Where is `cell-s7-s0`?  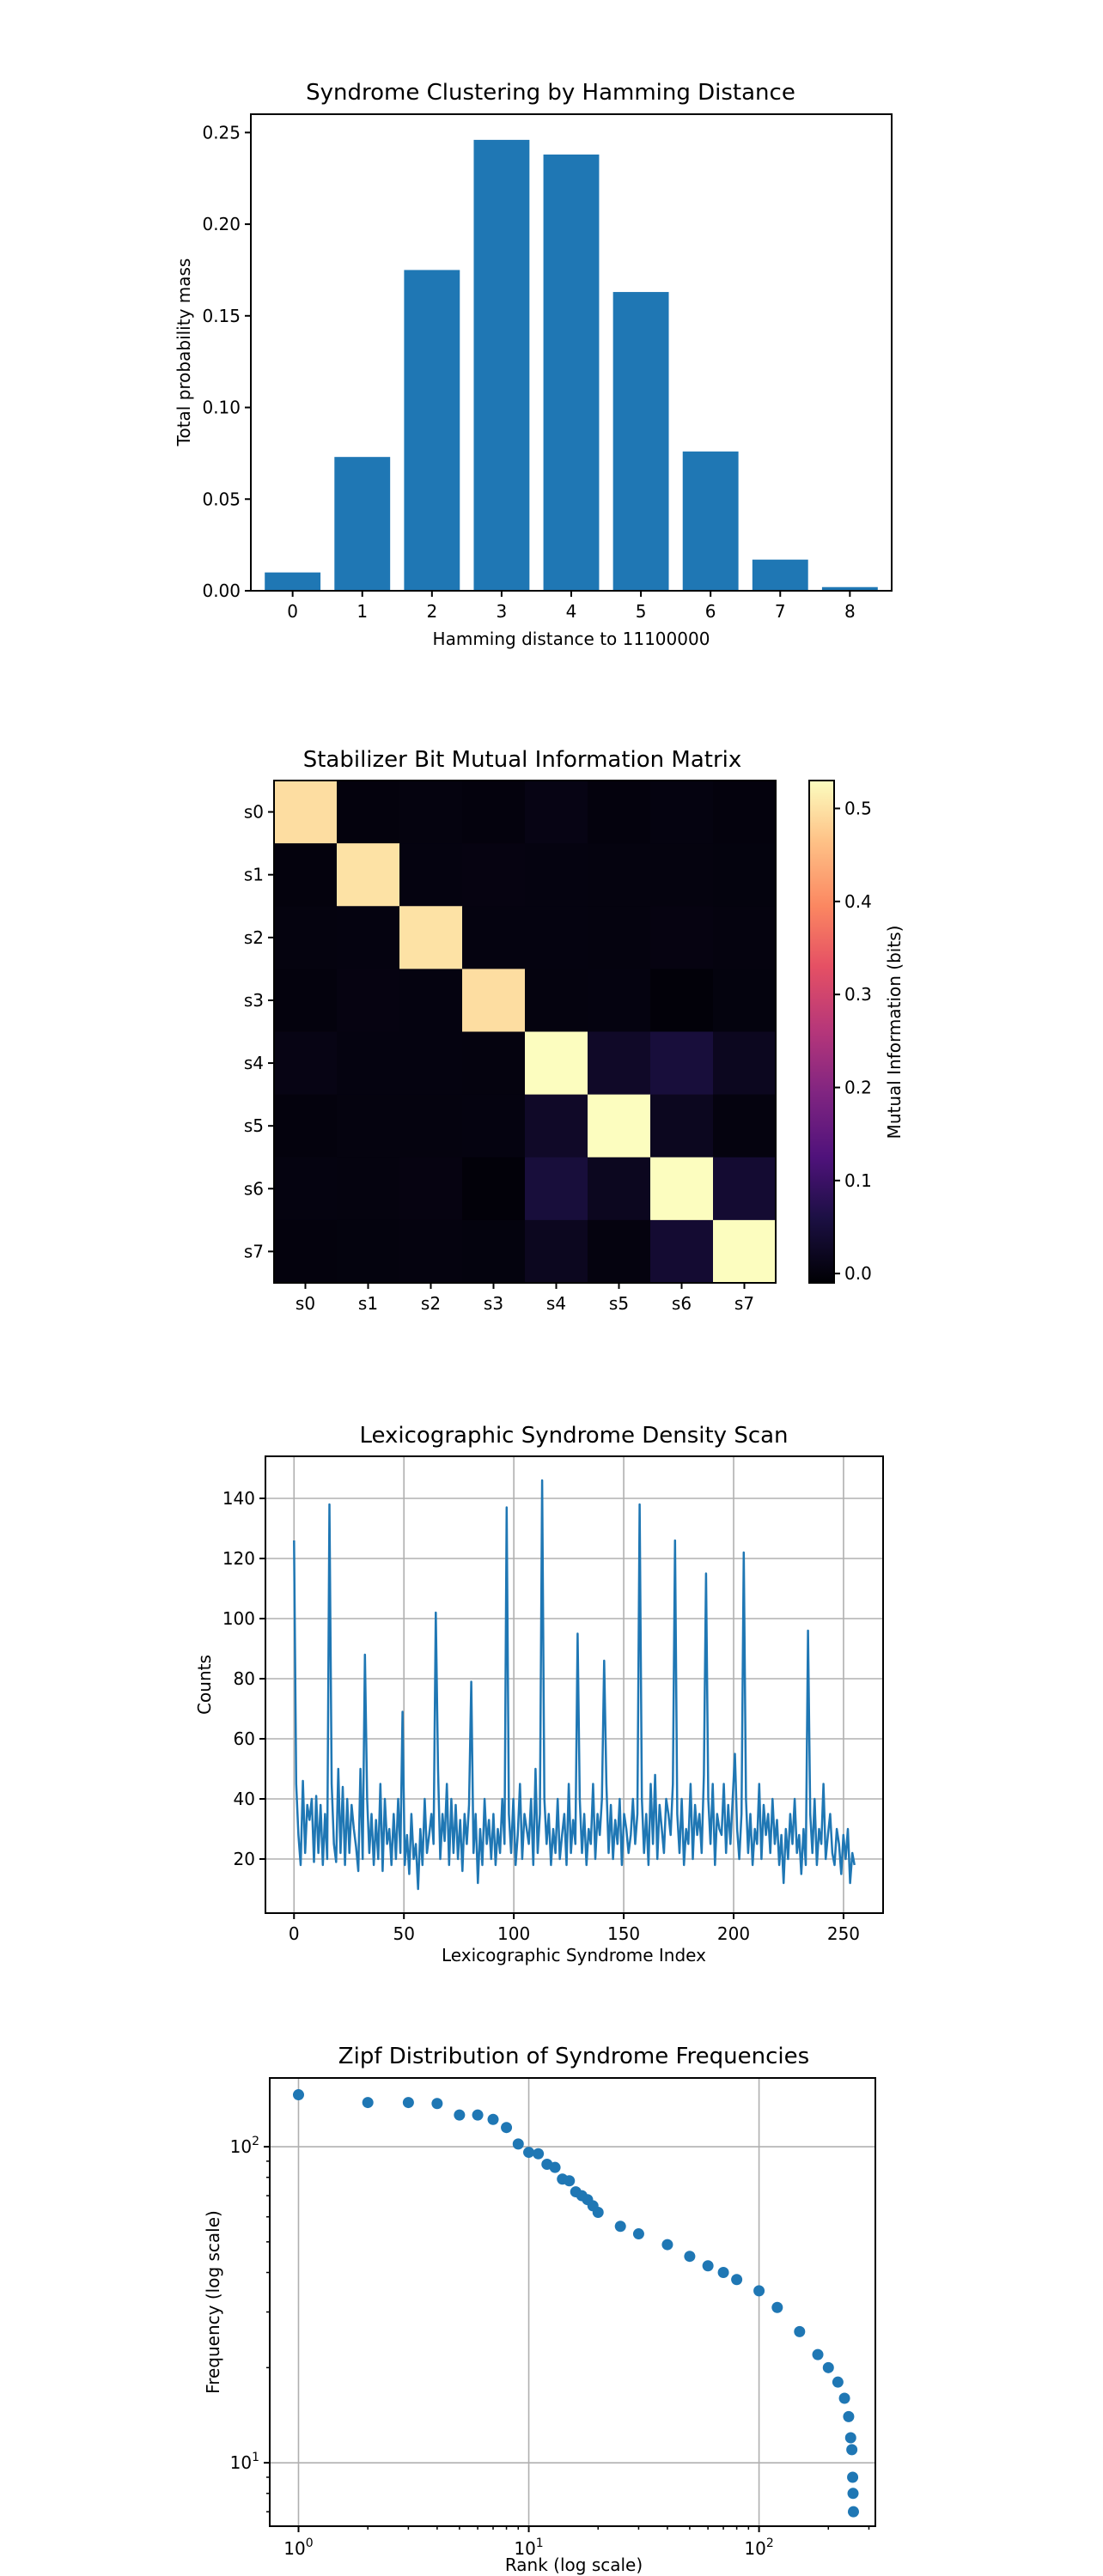 cell-s7-s0 is located at coordinates (306, 1251).